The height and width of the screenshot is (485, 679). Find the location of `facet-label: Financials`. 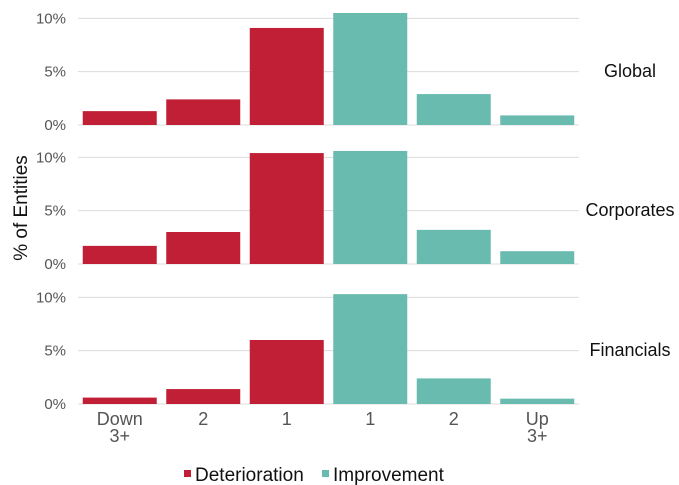

facet-label: Financials is located at coordinates (629, 350).